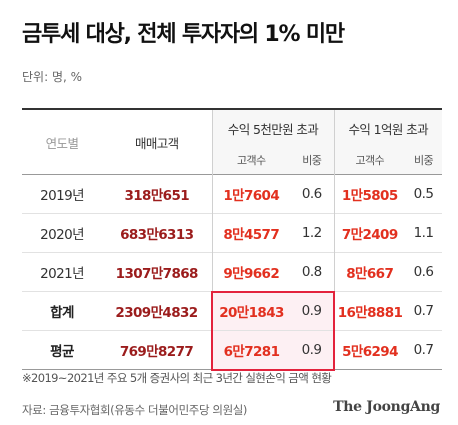  What do you see at coordinates (369, 160) in the screenshot?
I see `subheader-count-1eok: 고객수` at bounding box center [369, 160].